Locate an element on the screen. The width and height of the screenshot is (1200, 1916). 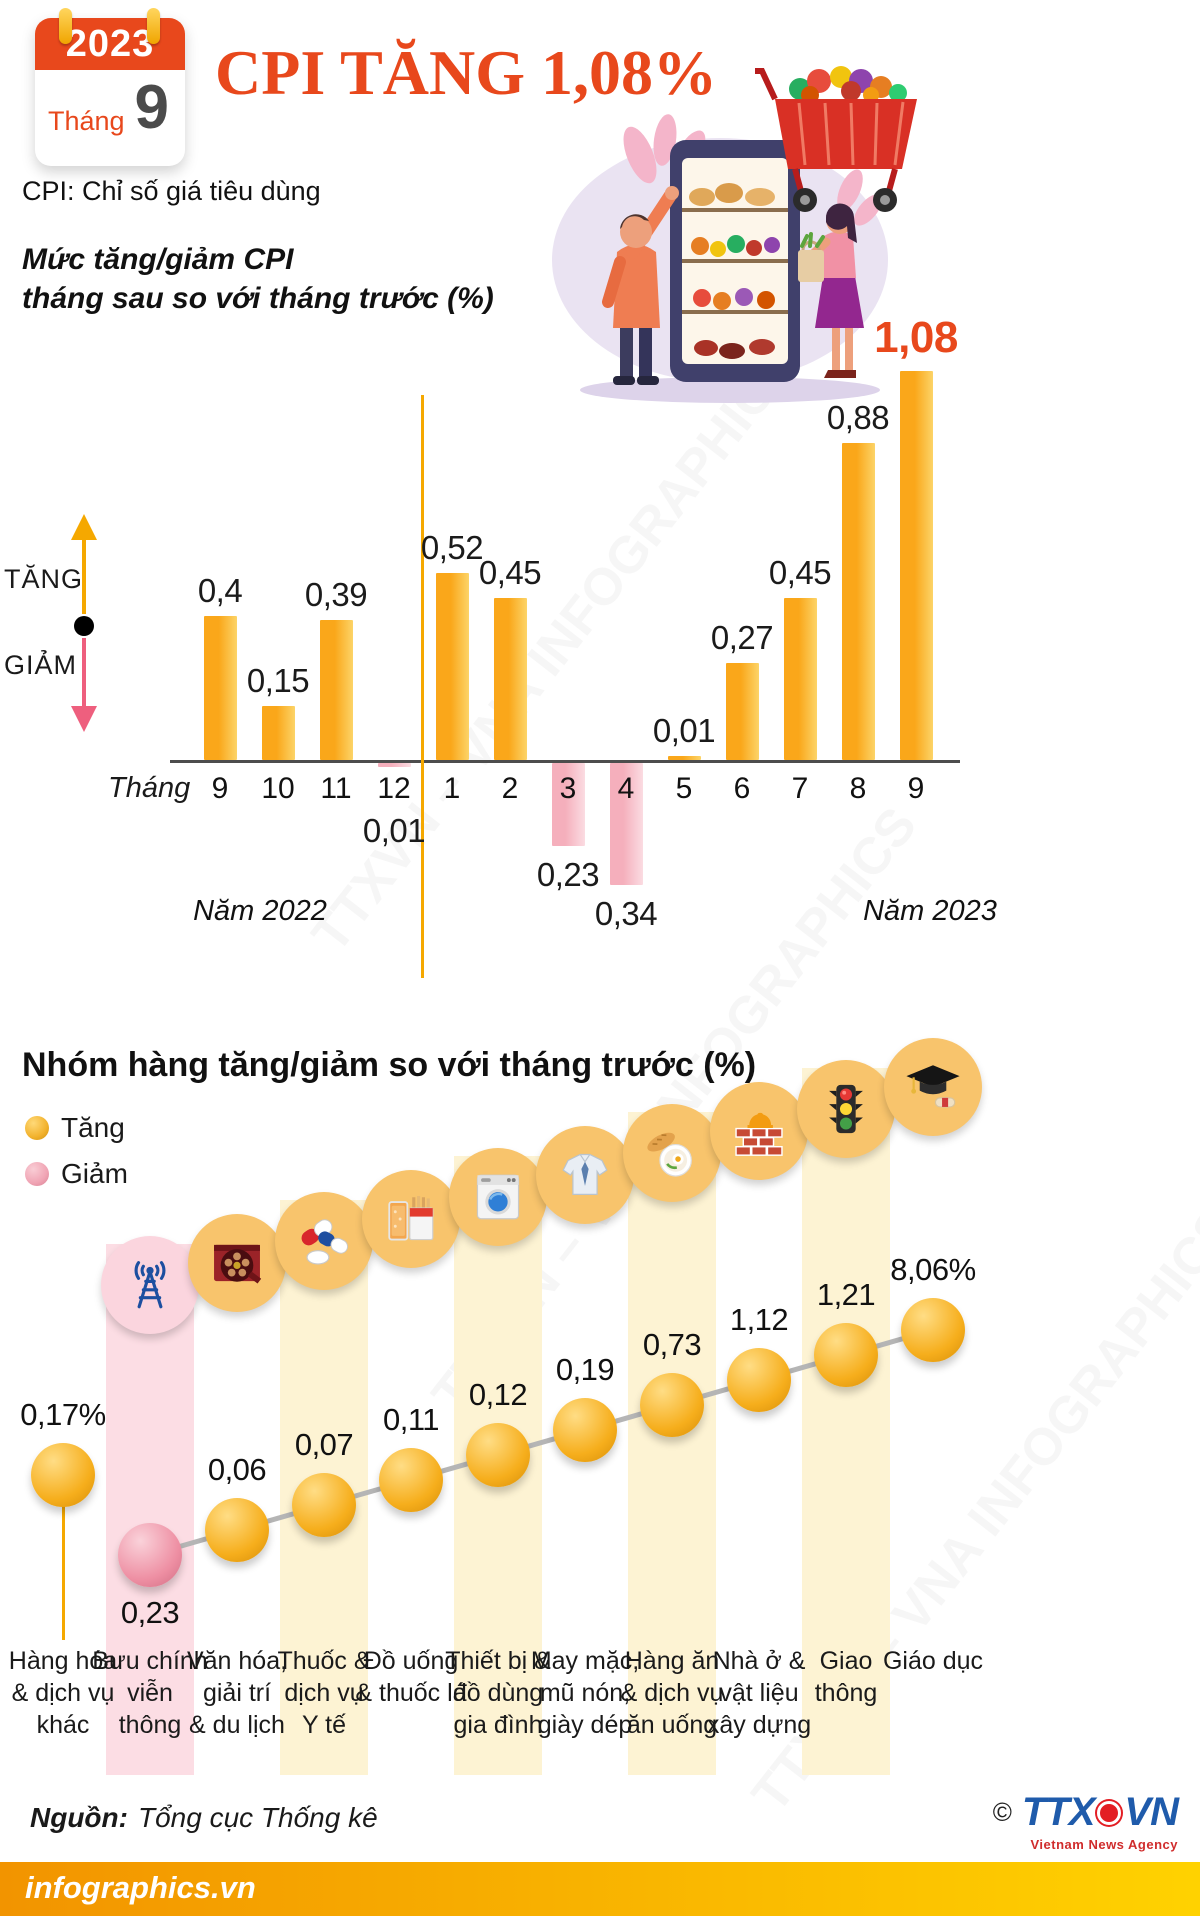
category-label-line: Đồ uống is located at coordinates (411, 1661).